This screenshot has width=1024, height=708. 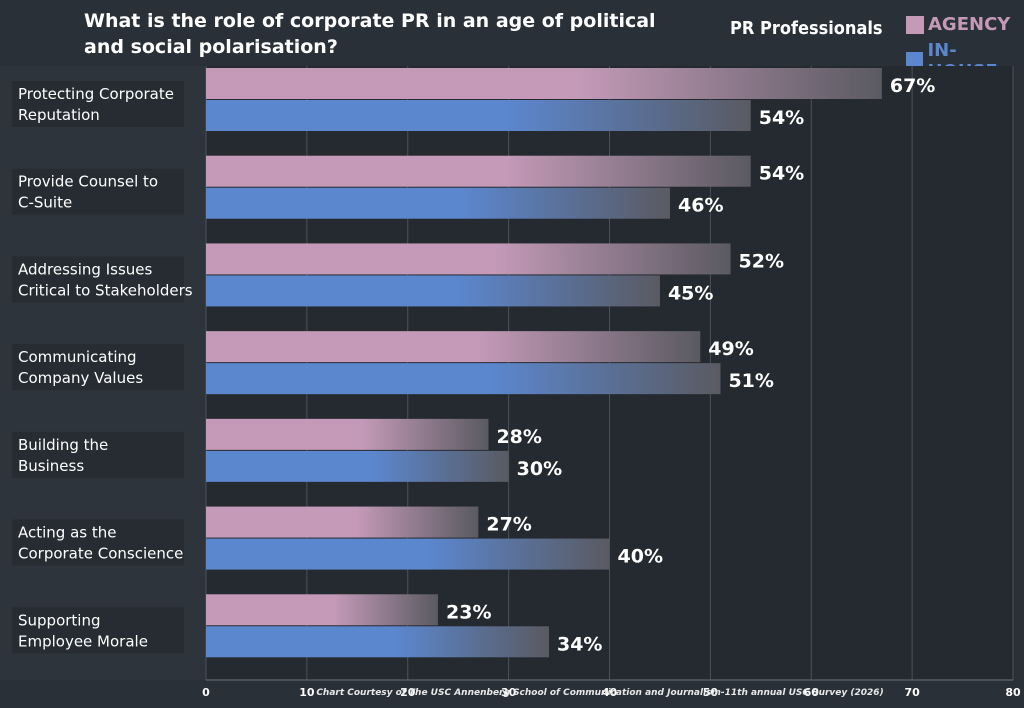 What do you see at coordinates (518, 437) in the screenshot?
I see `data-label: 28%` at bounding box center [518, 437].